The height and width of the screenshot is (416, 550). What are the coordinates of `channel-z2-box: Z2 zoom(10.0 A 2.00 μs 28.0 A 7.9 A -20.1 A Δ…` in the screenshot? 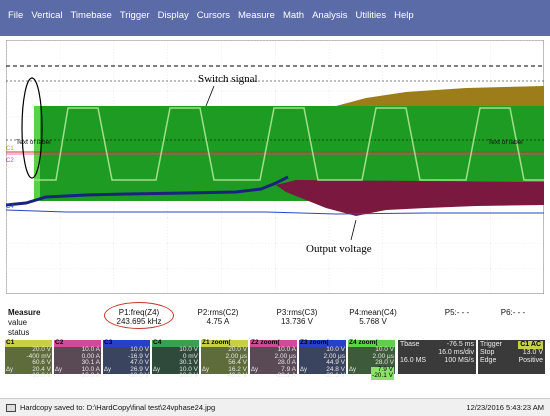 It's located at (273, 359).